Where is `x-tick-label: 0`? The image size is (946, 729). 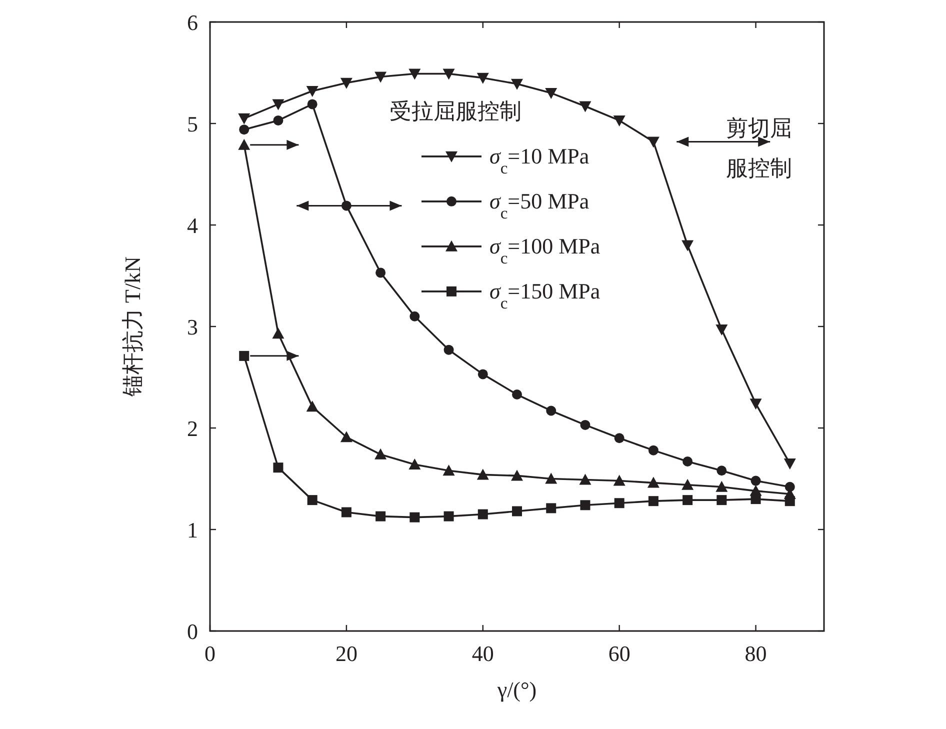
x-tick-label: 0 is located at coordinates (210, 653).